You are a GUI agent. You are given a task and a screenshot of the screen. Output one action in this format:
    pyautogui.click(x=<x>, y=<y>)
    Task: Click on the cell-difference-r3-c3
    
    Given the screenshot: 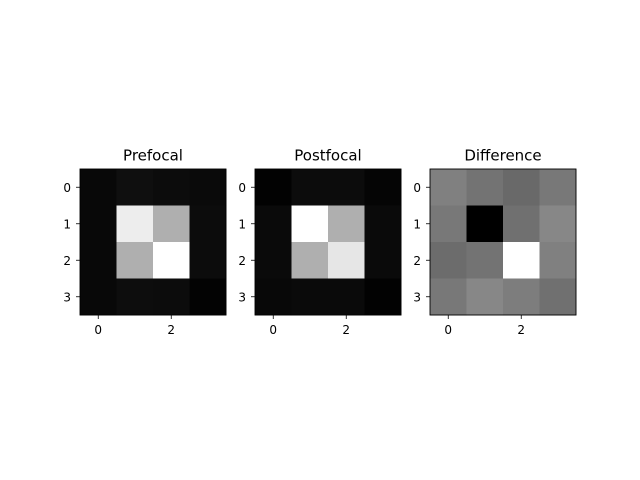 What is the action you would take?
    pyautogui.click(x=558, y=297)
    